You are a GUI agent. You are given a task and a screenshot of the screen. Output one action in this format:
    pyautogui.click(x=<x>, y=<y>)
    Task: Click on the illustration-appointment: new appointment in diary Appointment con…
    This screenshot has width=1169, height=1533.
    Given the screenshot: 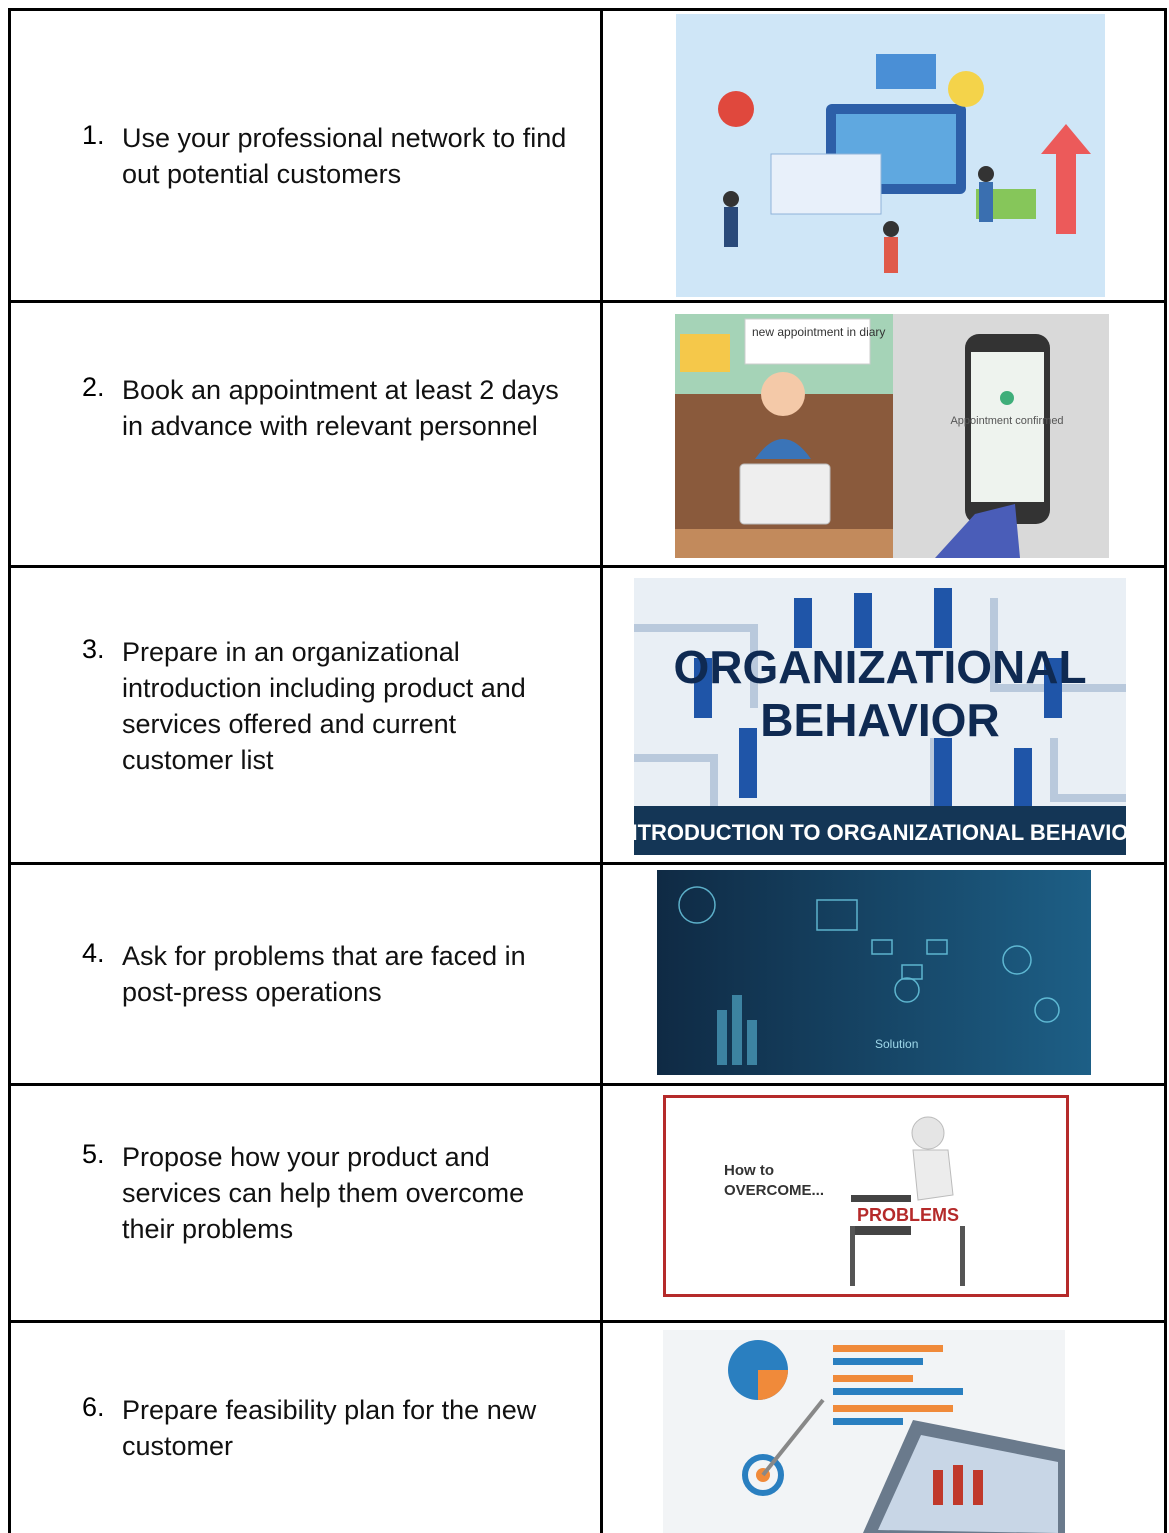 What is the action you would take?
    pyautogui.click(x=892, y=436)
    